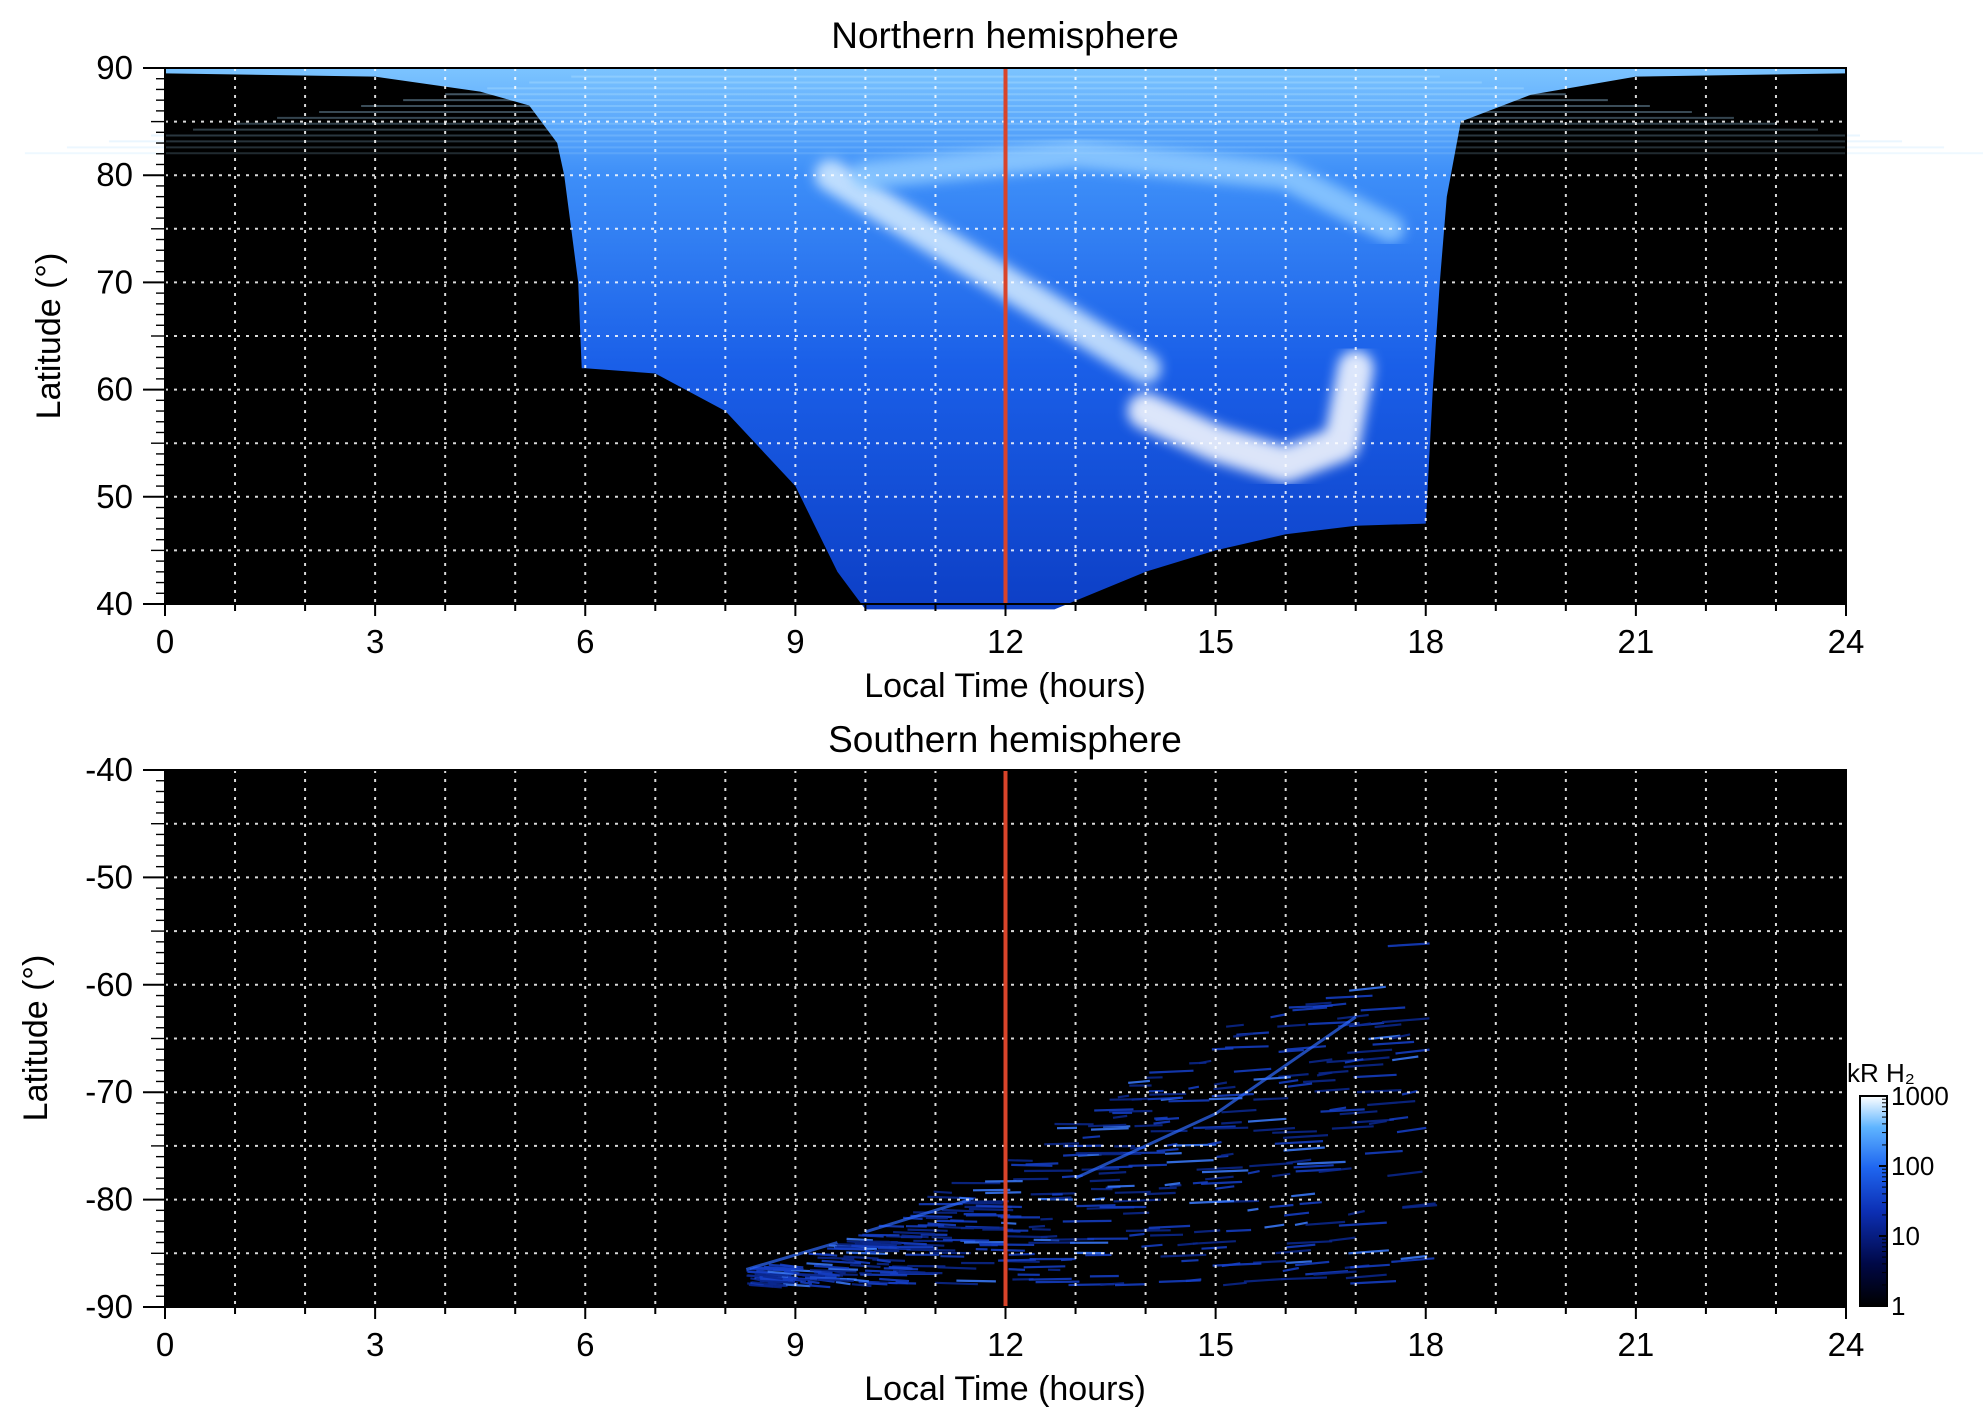  Describe the element at coordinates (49, 336) in the screenshot. I see `north-ylabel: Latitude (°)` at that location.